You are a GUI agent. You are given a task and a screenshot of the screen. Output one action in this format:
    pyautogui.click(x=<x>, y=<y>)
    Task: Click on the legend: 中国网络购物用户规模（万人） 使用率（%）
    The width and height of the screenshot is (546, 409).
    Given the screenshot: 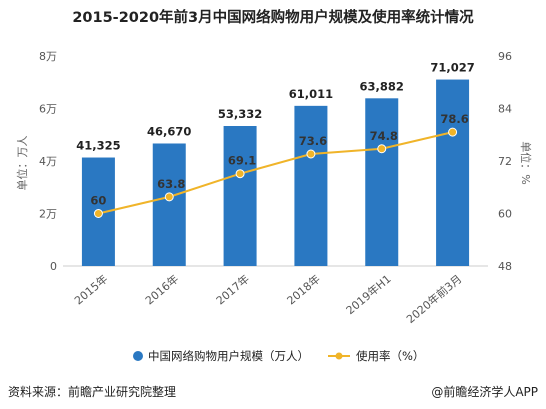 What is the action you would take?
    pyautogui.click(x=278, y=356)
    